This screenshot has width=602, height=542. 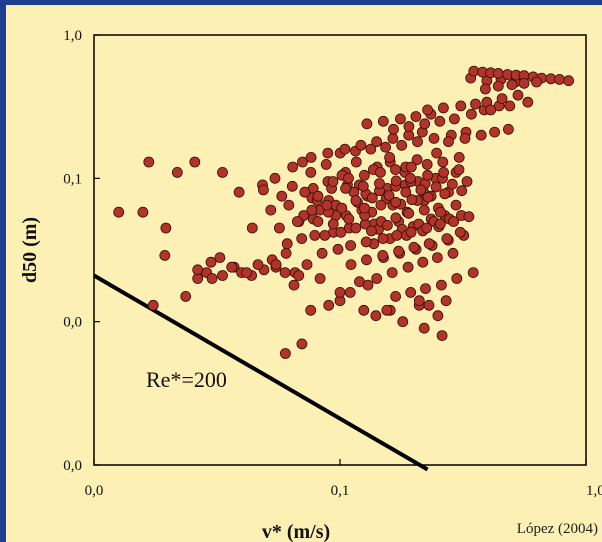 I want to click on y-tick-label: 0,1, so click(x=72, y=179).